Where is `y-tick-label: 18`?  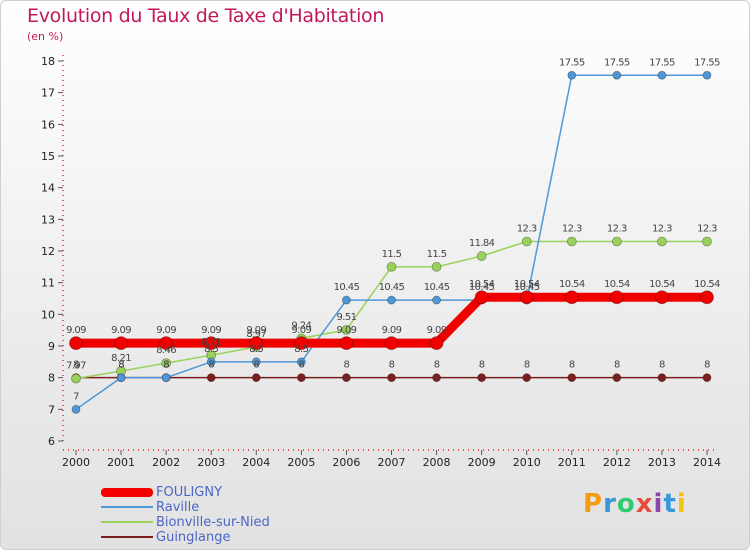 y-tick-label: 18 is located at coordinates (48, 61).